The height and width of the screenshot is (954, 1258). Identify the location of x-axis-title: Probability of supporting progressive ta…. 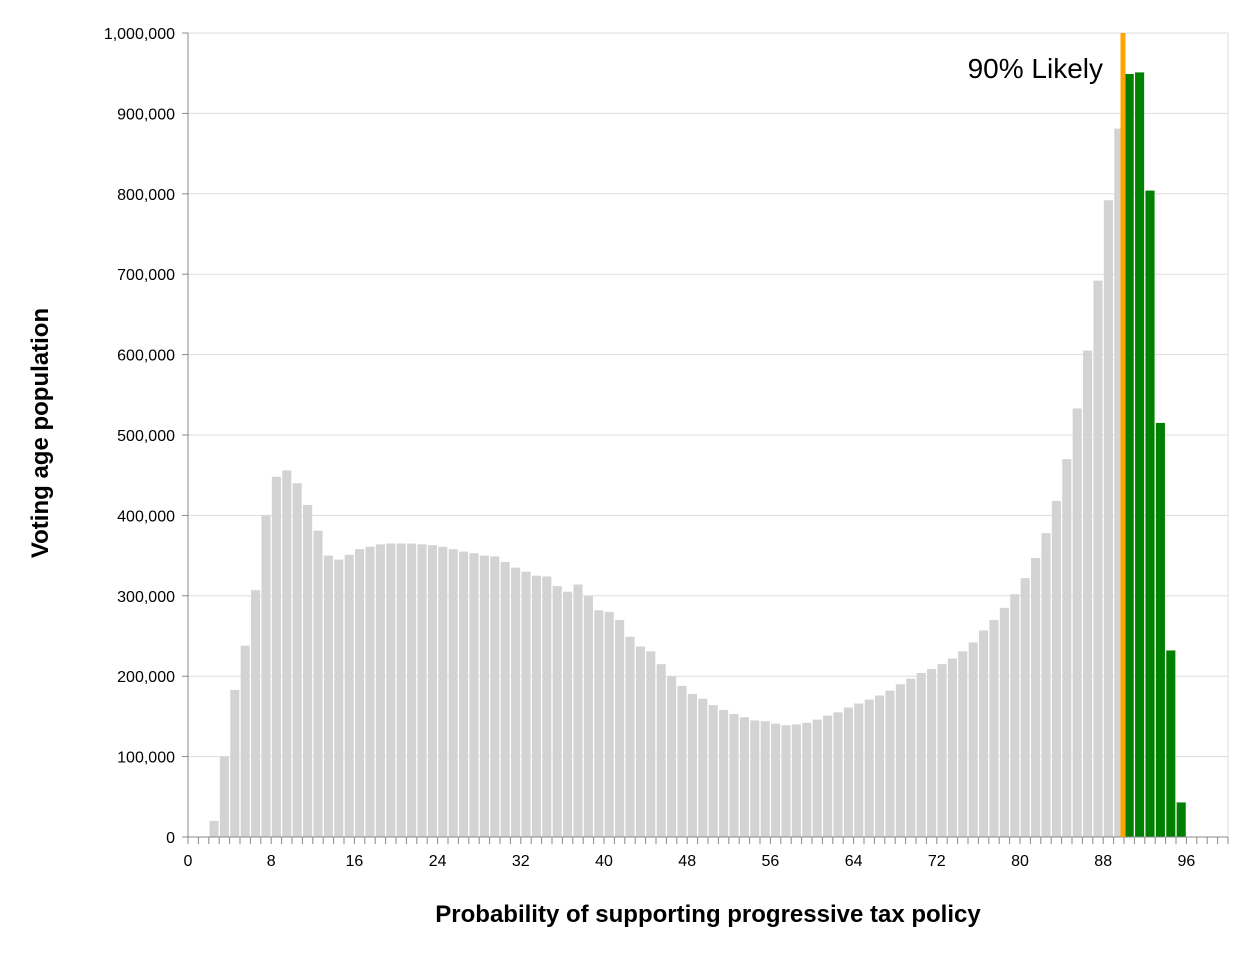
(708, 914).